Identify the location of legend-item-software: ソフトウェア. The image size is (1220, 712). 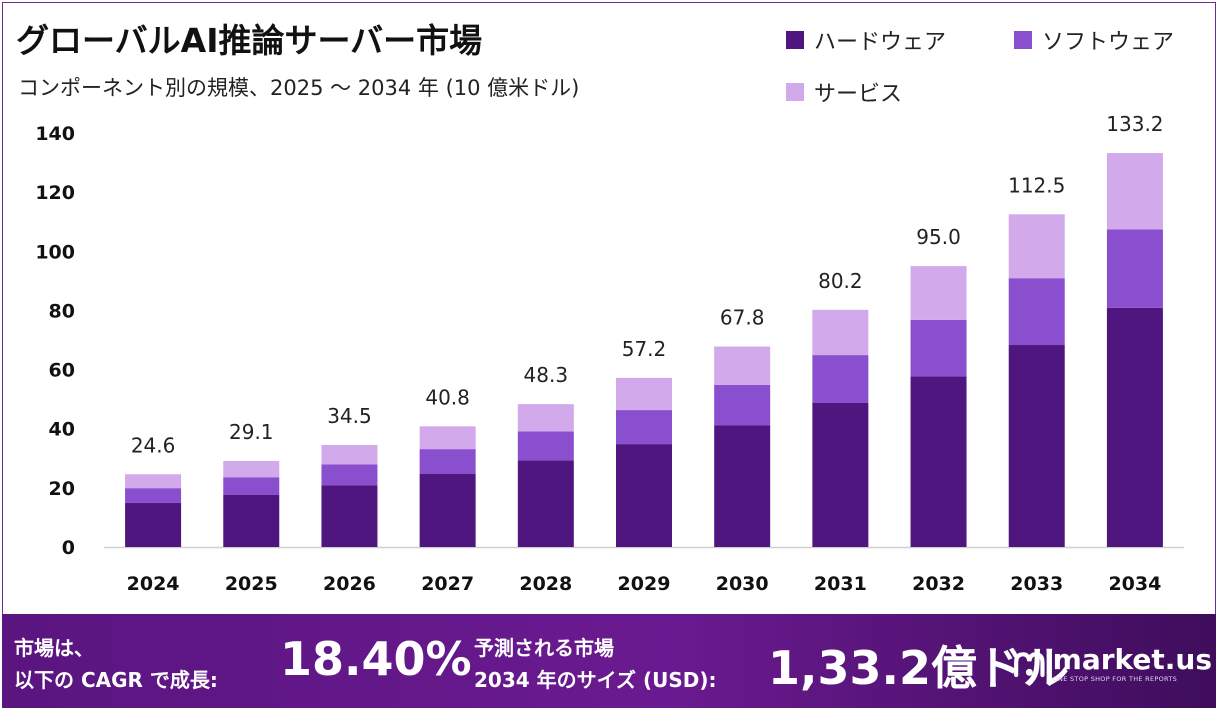
(1094, 40).